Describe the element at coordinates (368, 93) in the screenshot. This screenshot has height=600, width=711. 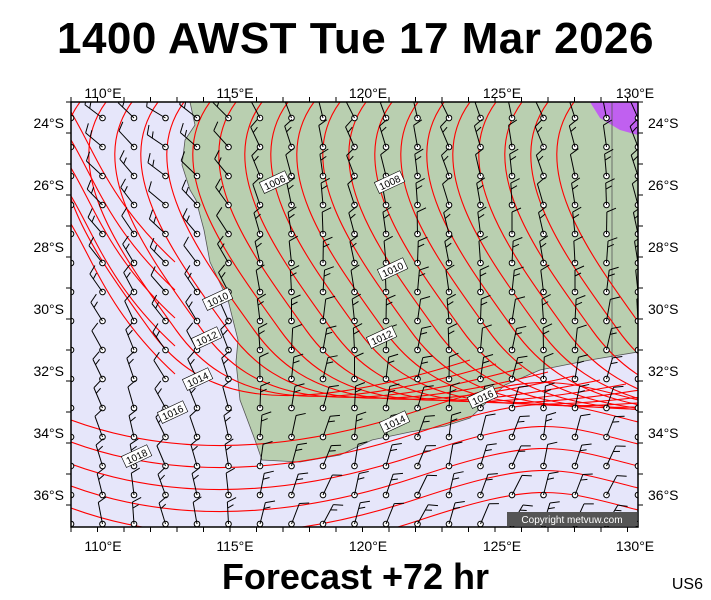
I see `lon-label-top: 120°E` at that location.